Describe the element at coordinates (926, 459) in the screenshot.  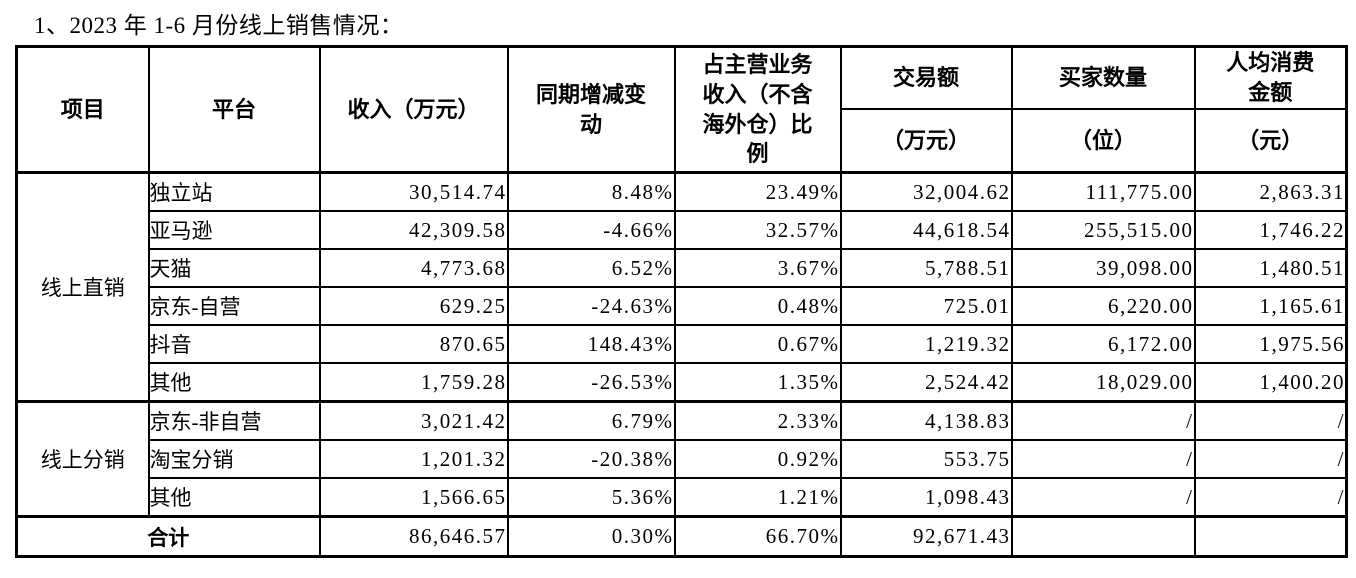
I see `cell-gmv: 553.75` at that location.